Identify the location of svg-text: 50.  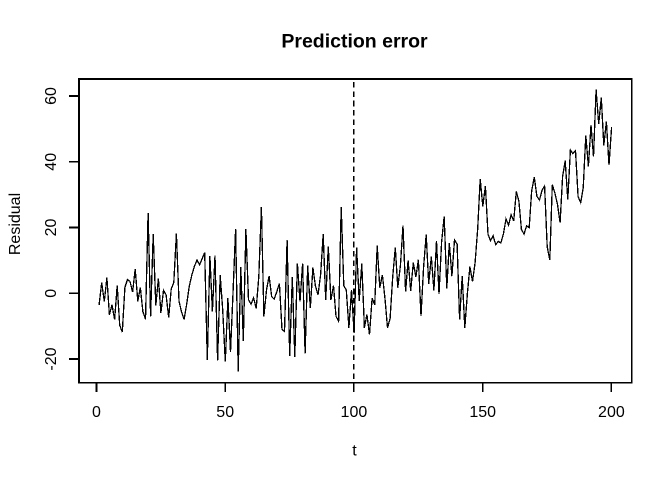
(225, 412).